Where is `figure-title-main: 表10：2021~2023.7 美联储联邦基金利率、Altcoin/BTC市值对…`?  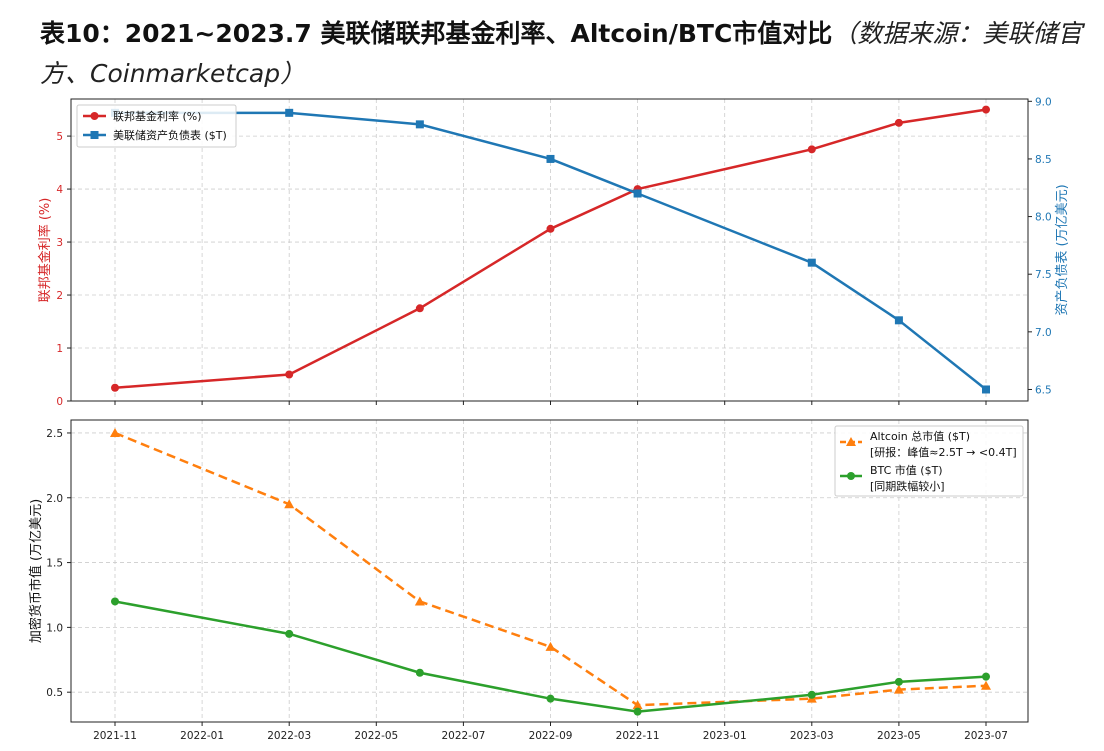 figure-title-main: 表10：2021~2023.7 美联储联邦基金利率、Altcoin/BTC市值对… is located at coordinates (436, 33).